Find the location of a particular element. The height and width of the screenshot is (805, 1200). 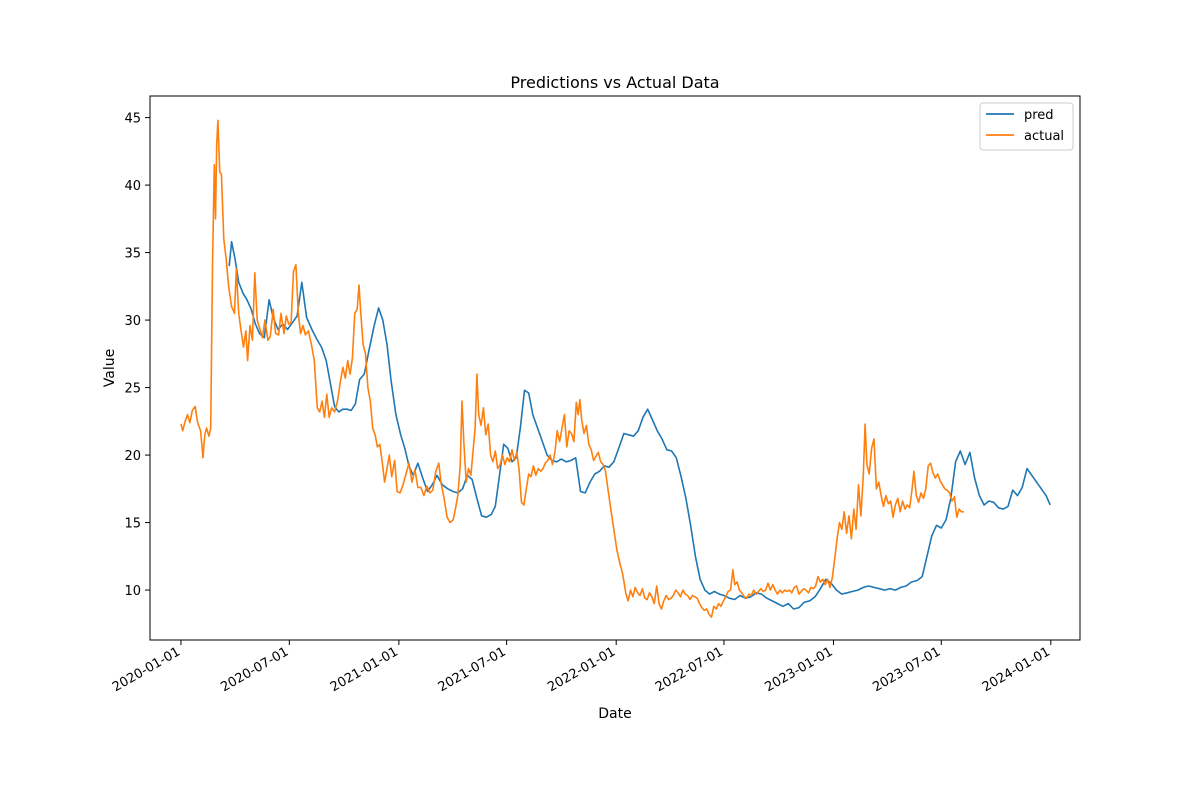

y-tick-label: 30 is located at coordinates (132, 321).